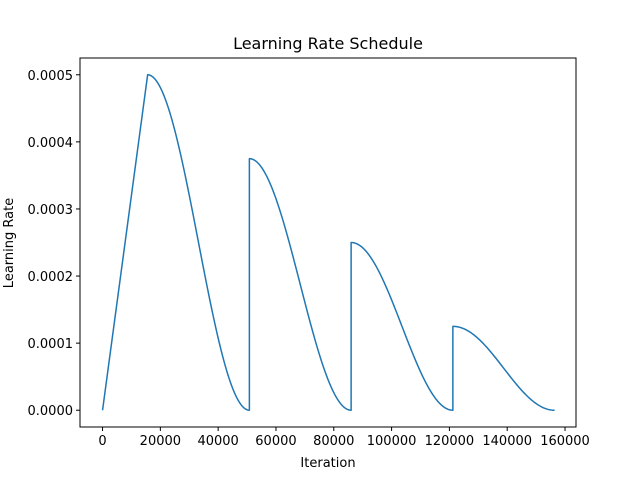 The height and width of the screenshot is (480, 640). Describe the element at coordinates (51, 411) in the screenshot. I see `y-tick-label: 0.0000` at that location.